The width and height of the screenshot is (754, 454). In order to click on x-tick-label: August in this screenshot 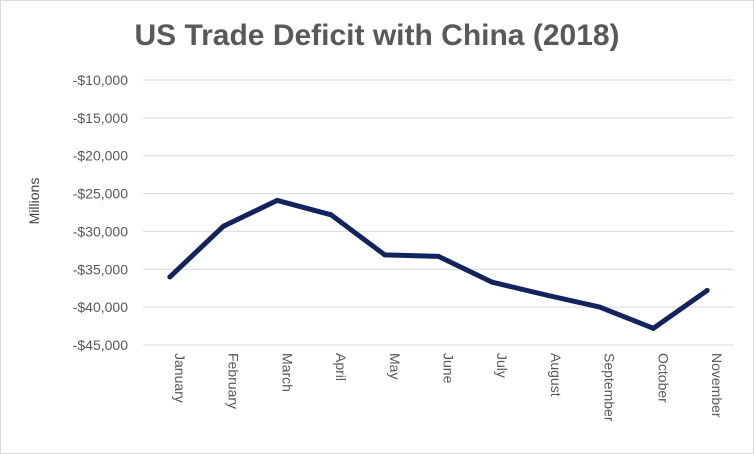, I will do `click(556, 375)`.